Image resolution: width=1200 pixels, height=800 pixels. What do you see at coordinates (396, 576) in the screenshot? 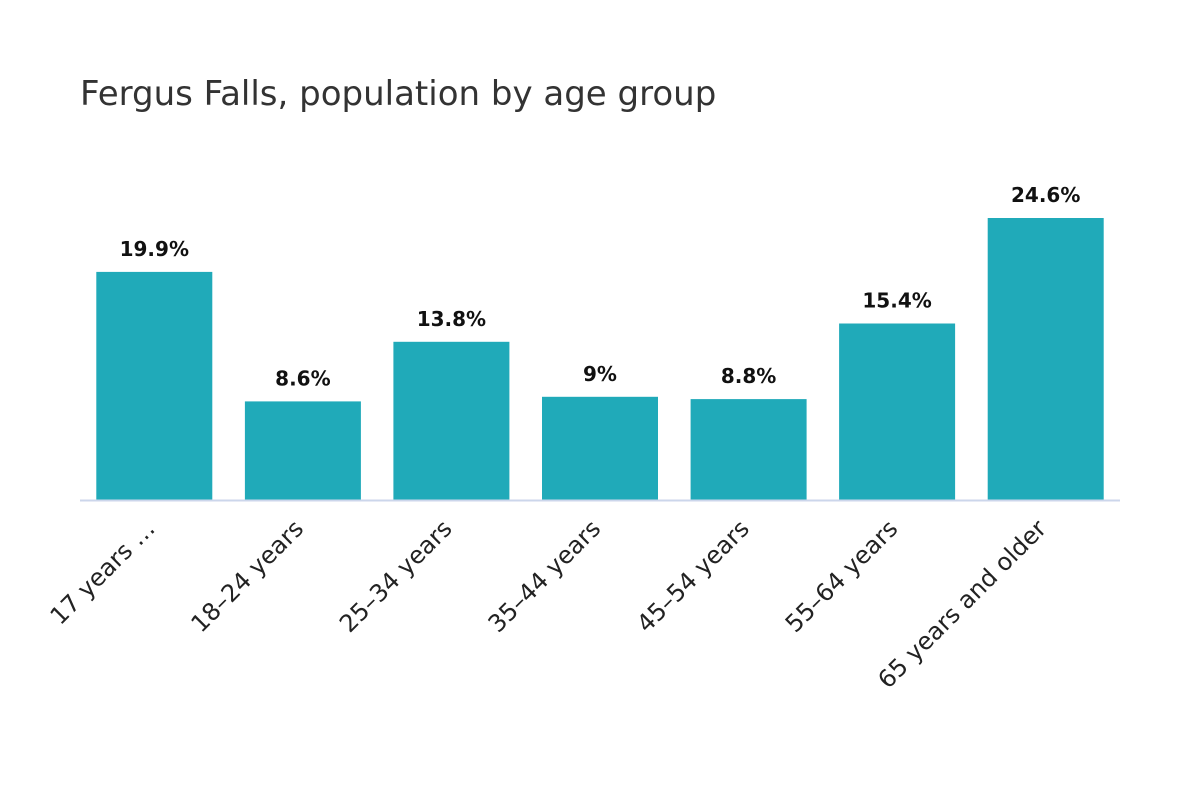
I see `x-tick-label: 25–34 years` at bounding box center [396, 576].